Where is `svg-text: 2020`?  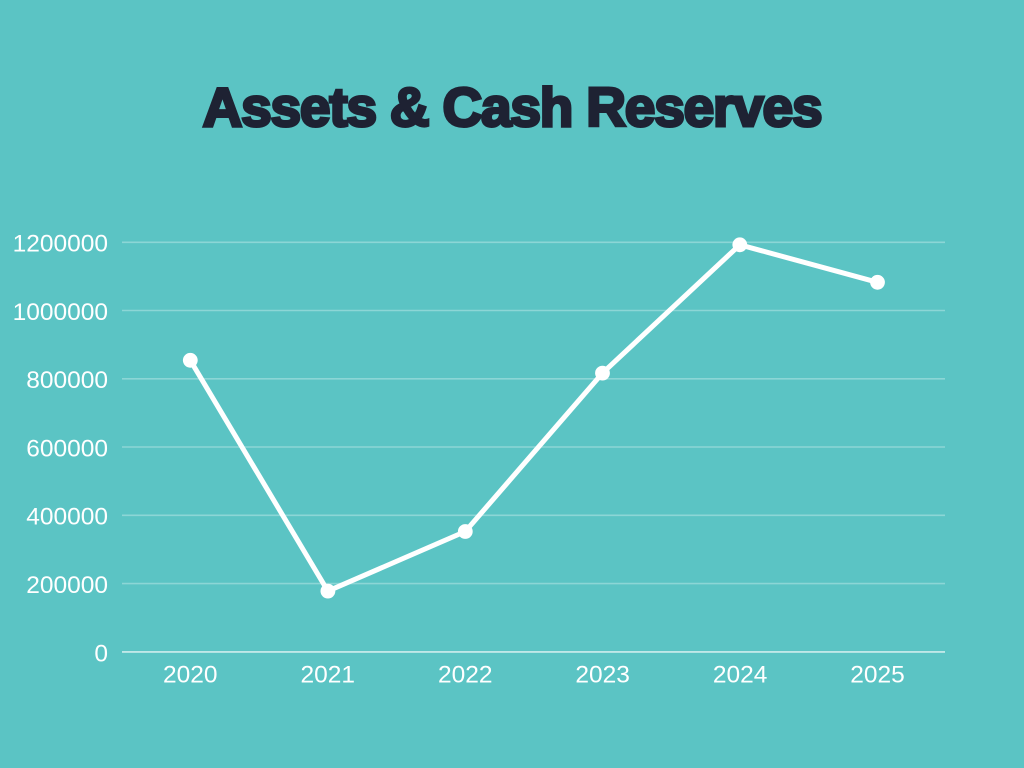 svg-text: 2020 is located at coordinates (190, 674).